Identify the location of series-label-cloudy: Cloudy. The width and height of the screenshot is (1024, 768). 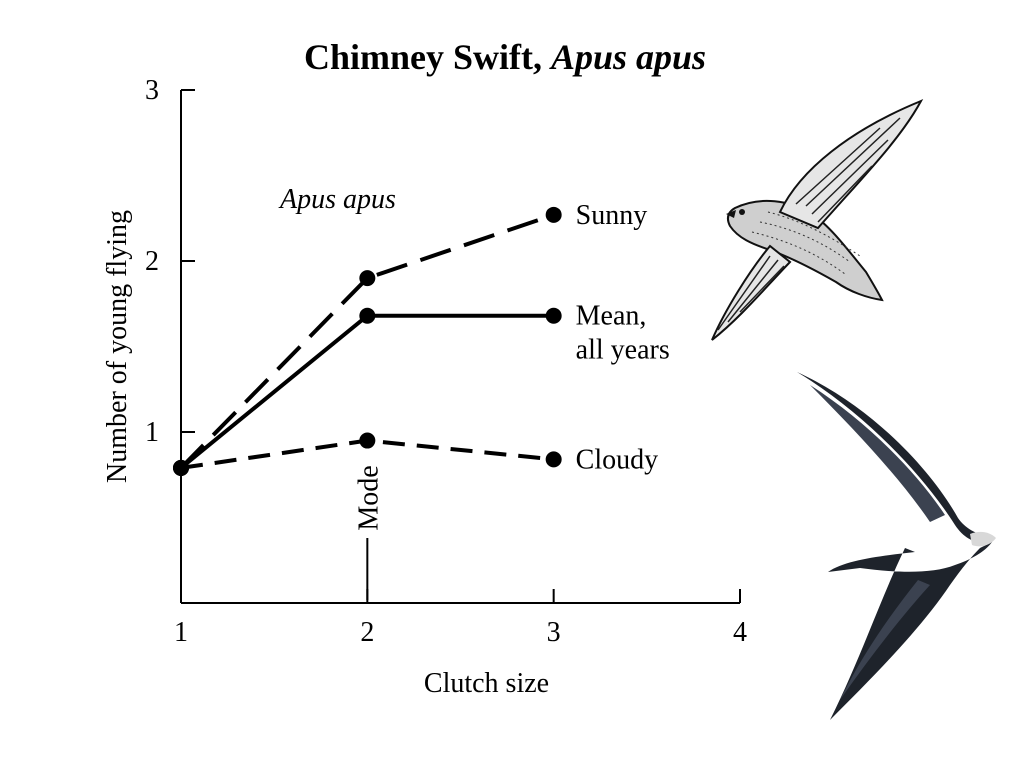
(617, 459).